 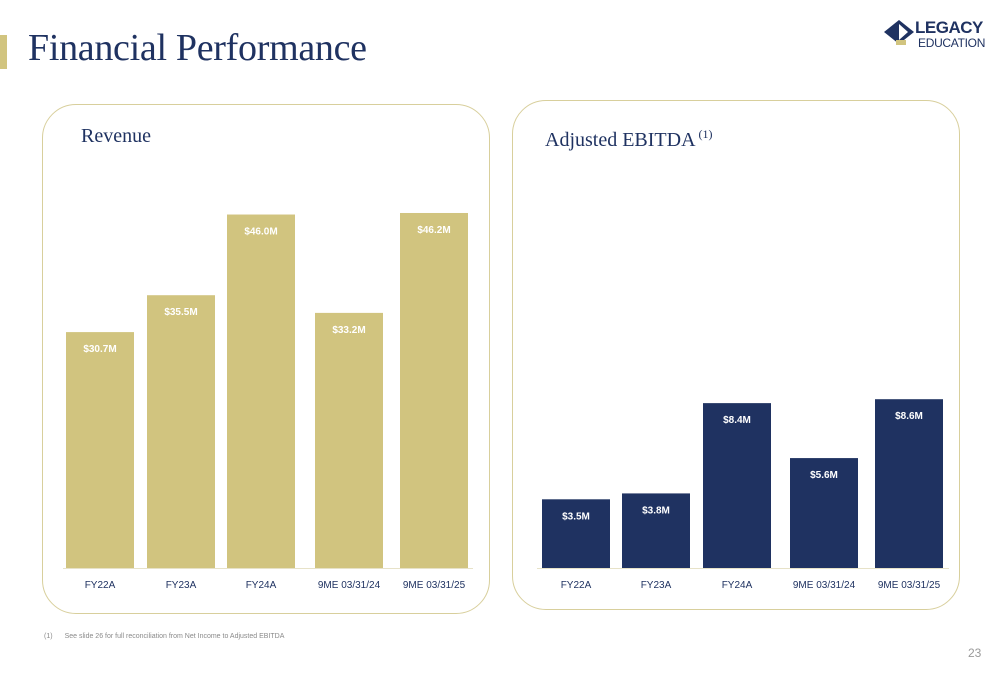 I want to click on revenue-data-label-1: $30.7M, so click(x=99, y=349).